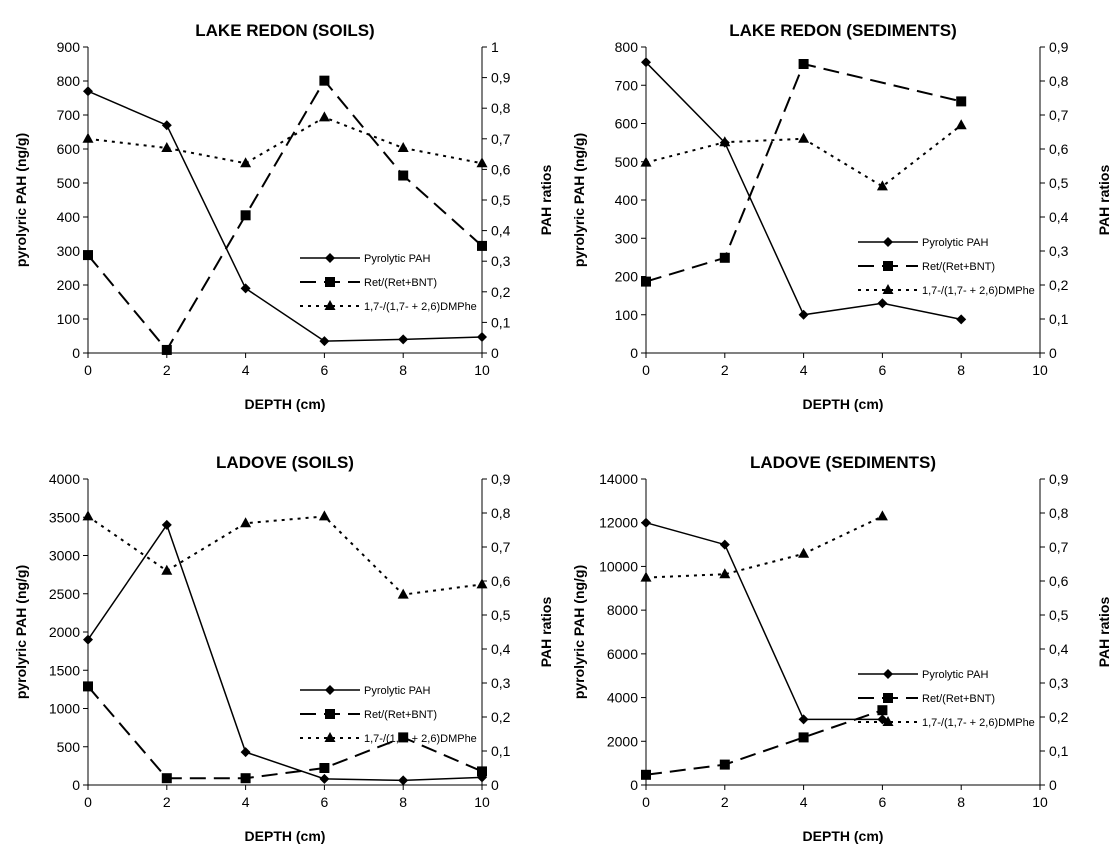 The width and height of the screenshot is (1115, 863). Describe the element at coordinates (501, 717) in the screenshot. I see `y-right-tick-label: 0,2` at that location.